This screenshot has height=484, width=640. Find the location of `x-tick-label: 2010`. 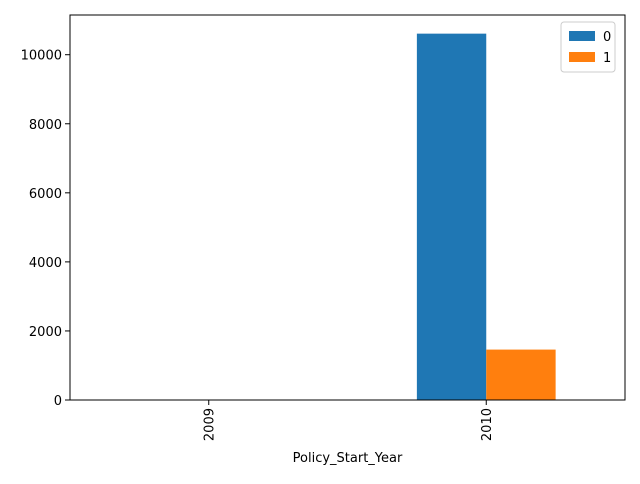

x-tick-label: 2010 is located at coordinates (487, 424).